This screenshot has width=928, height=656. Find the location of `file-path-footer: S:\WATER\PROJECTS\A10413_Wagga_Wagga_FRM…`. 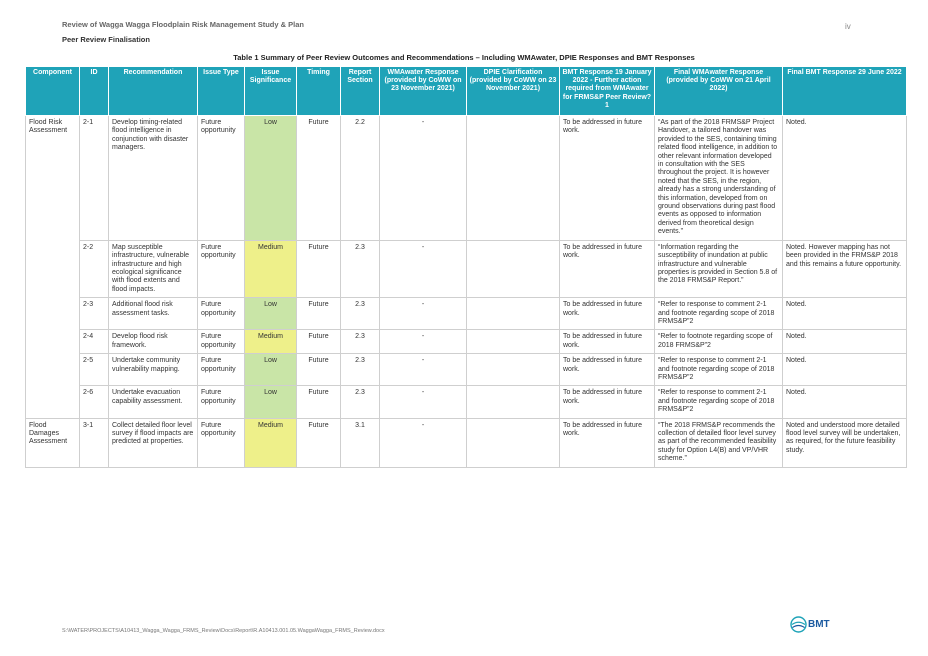

file-path-footer: S:\WATER\PROJECTS\A10413_Wagga_Wagga_FRM… is located at coordinates (223, 631).